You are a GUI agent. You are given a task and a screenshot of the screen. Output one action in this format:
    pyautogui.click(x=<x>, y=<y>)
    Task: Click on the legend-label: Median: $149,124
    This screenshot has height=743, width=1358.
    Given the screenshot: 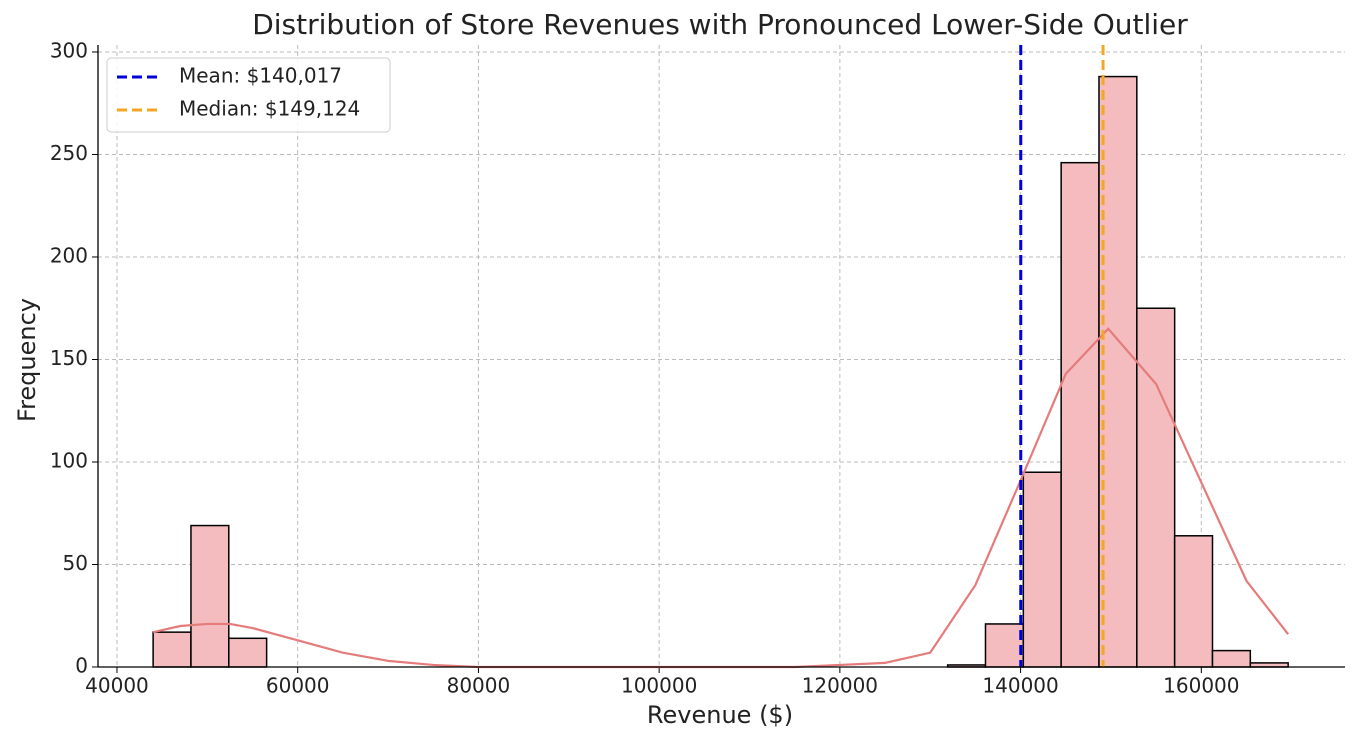 What is the action you would take?
    pyautogui.click(x=269, y=109)
    